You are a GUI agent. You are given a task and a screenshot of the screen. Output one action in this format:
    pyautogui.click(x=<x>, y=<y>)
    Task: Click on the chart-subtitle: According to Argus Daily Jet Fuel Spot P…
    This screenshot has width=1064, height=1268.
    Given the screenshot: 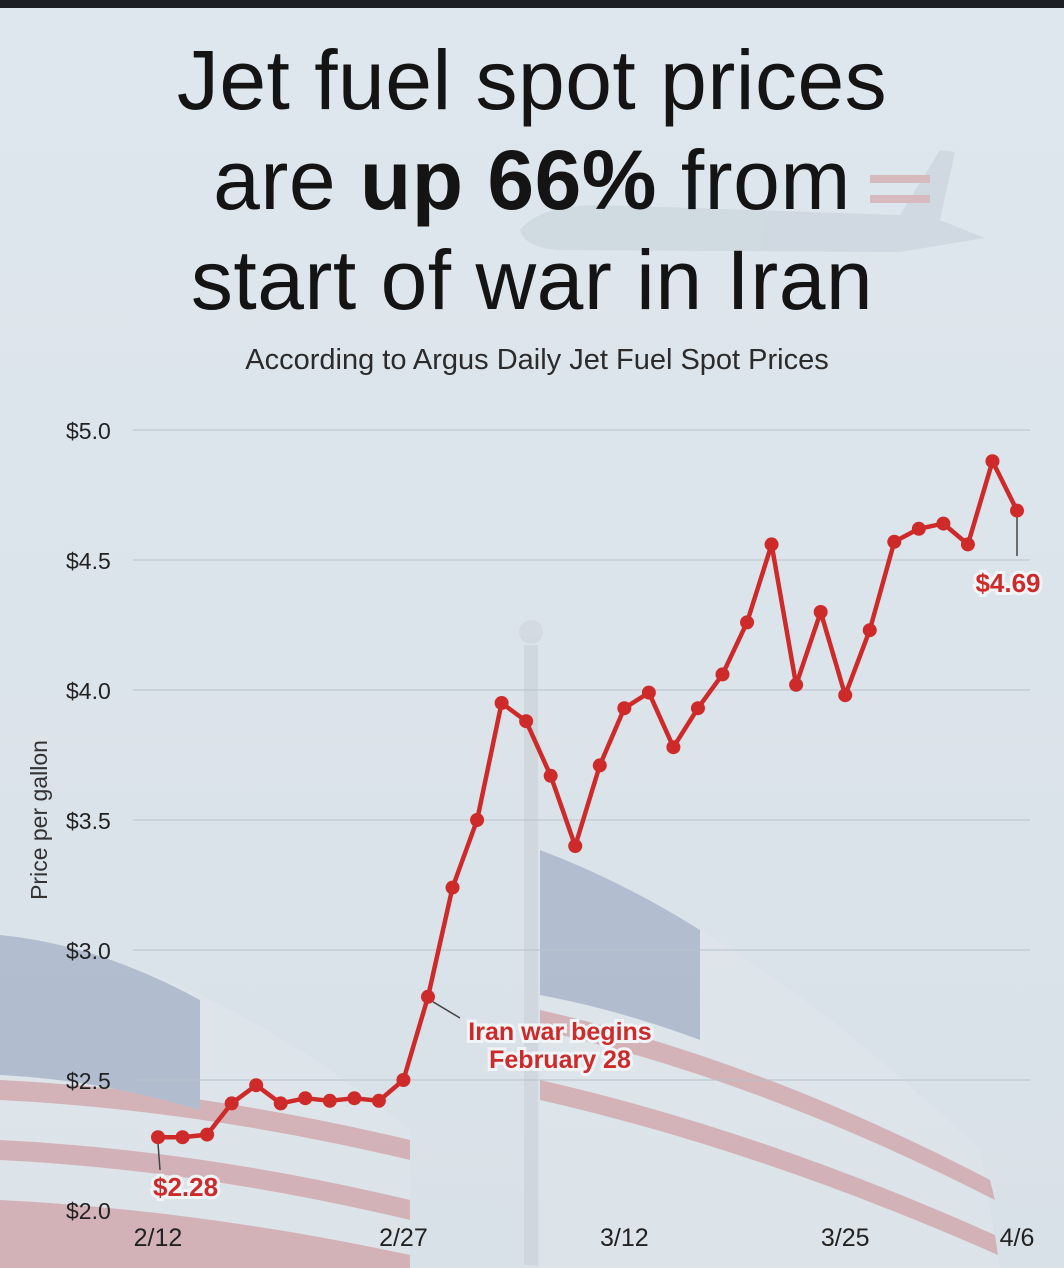 What is the action you would take?
    pyautogui.click(x=537, y=360)
    